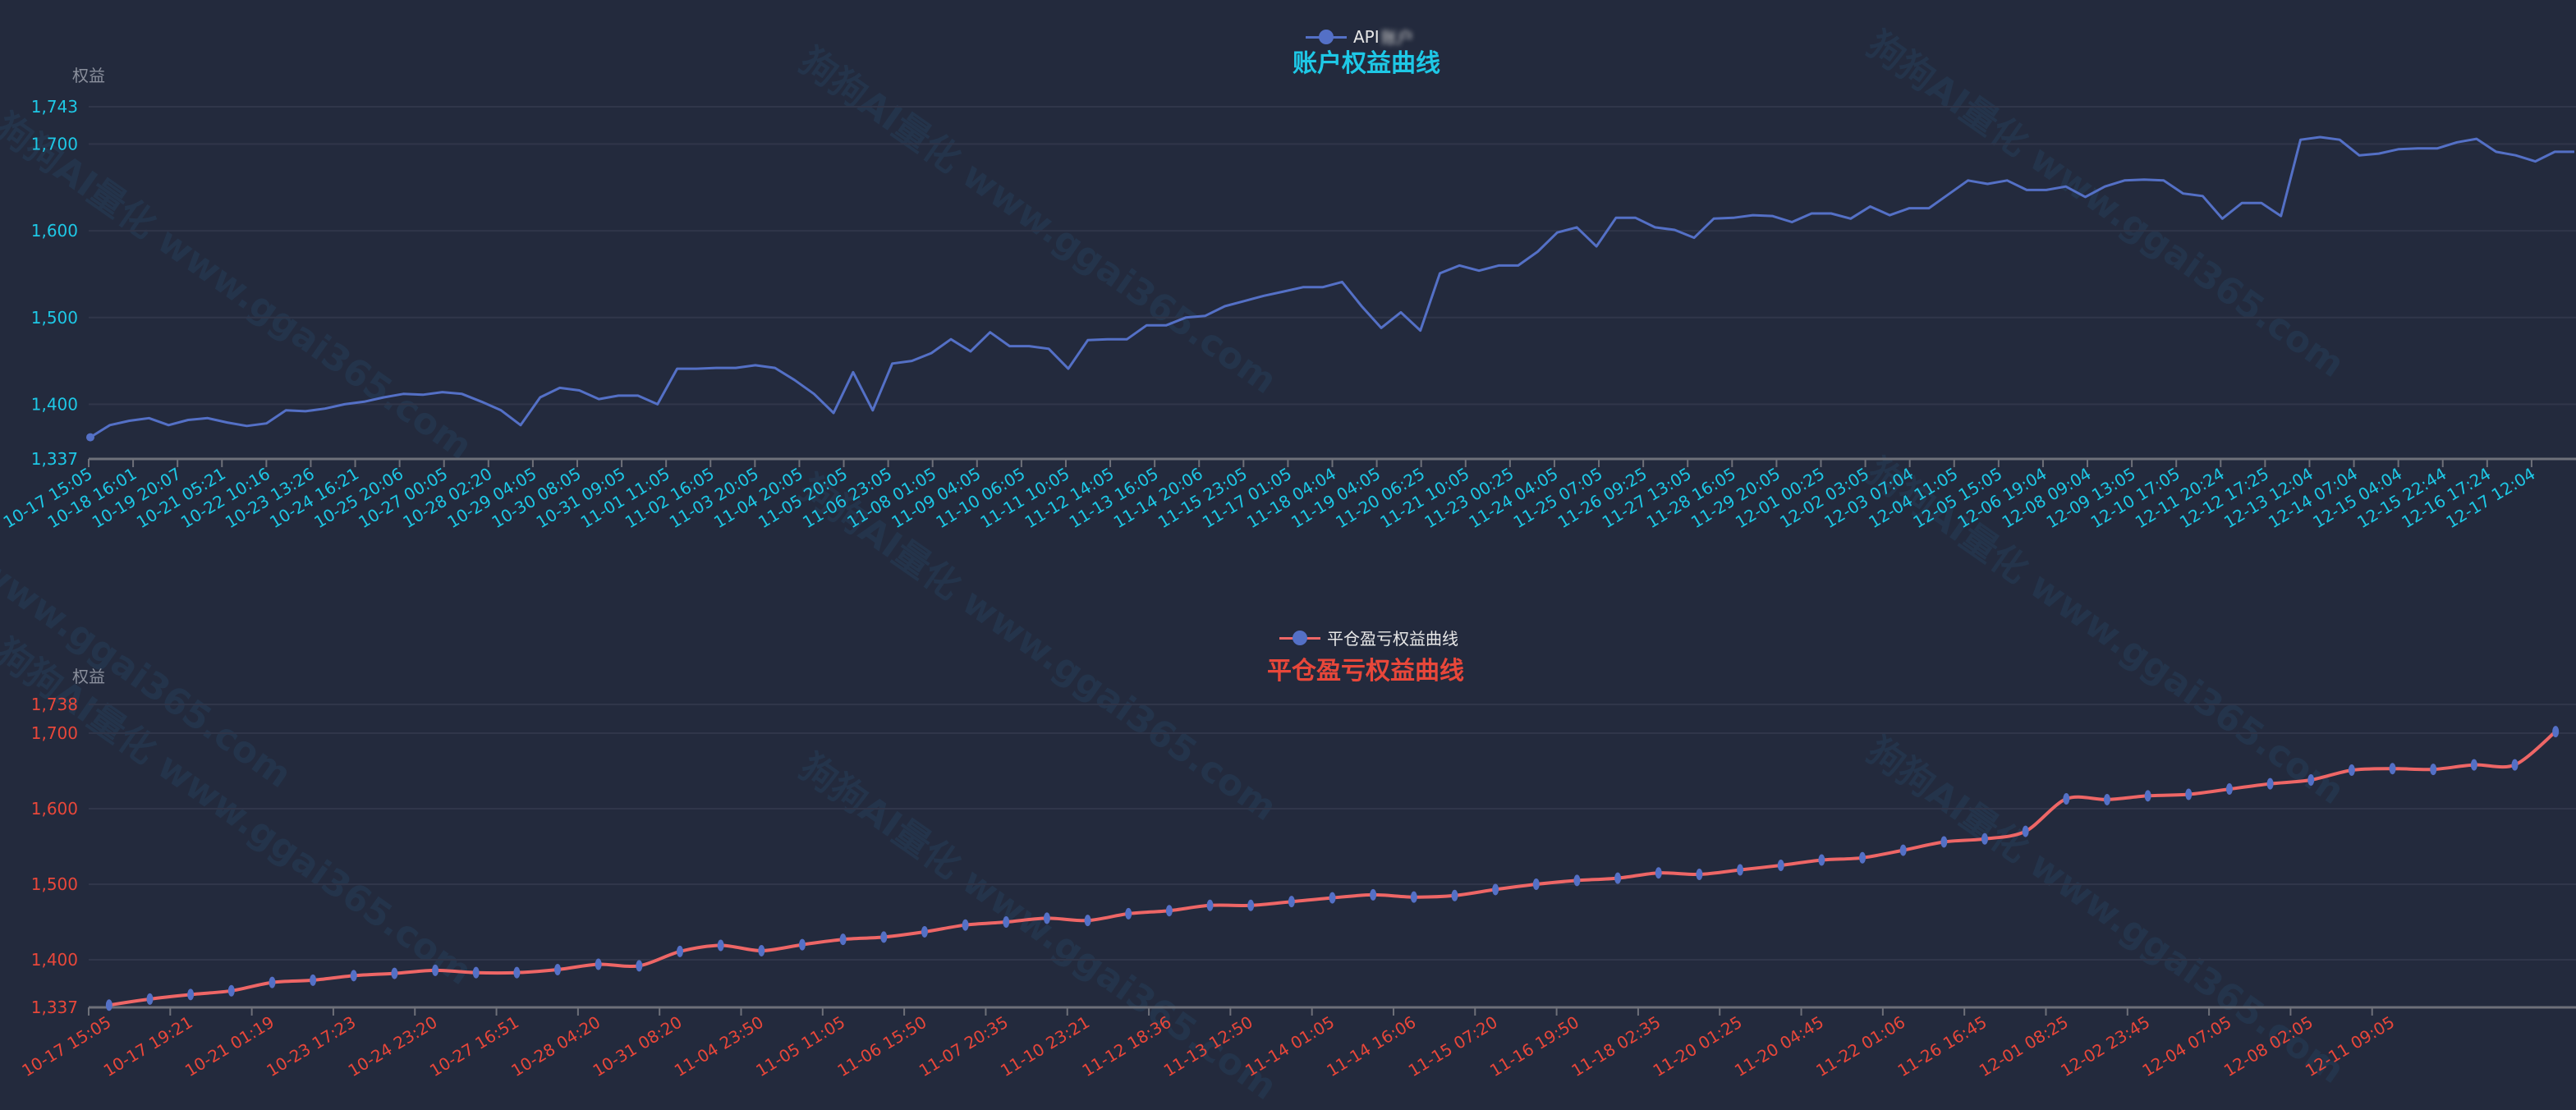 Image resolution: width=2576 pixels, height=1110 pixels. I want to click on bottom-y-tick-label: 1,400, so click(55, 960).